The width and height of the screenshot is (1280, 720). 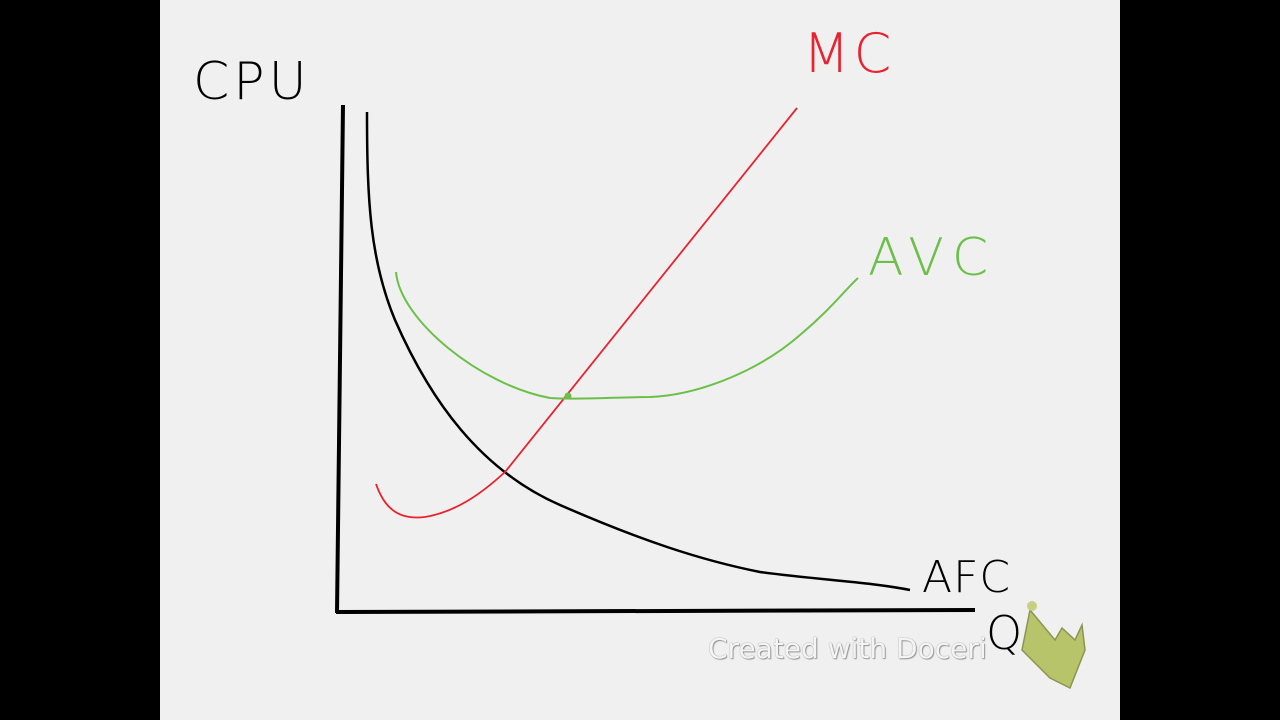 I want to click on y-axis-label: CPU, so click(x=252, y=82).